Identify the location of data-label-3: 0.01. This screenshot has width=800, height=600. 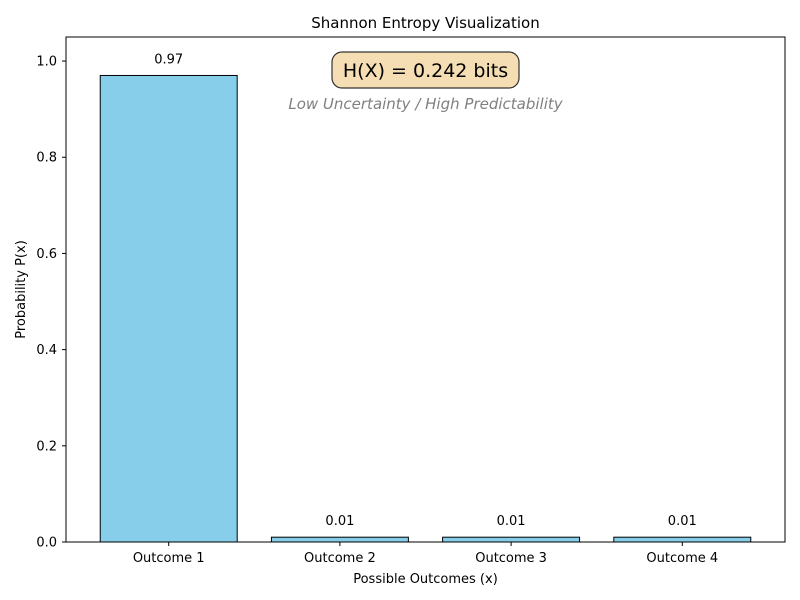
(511, 521).